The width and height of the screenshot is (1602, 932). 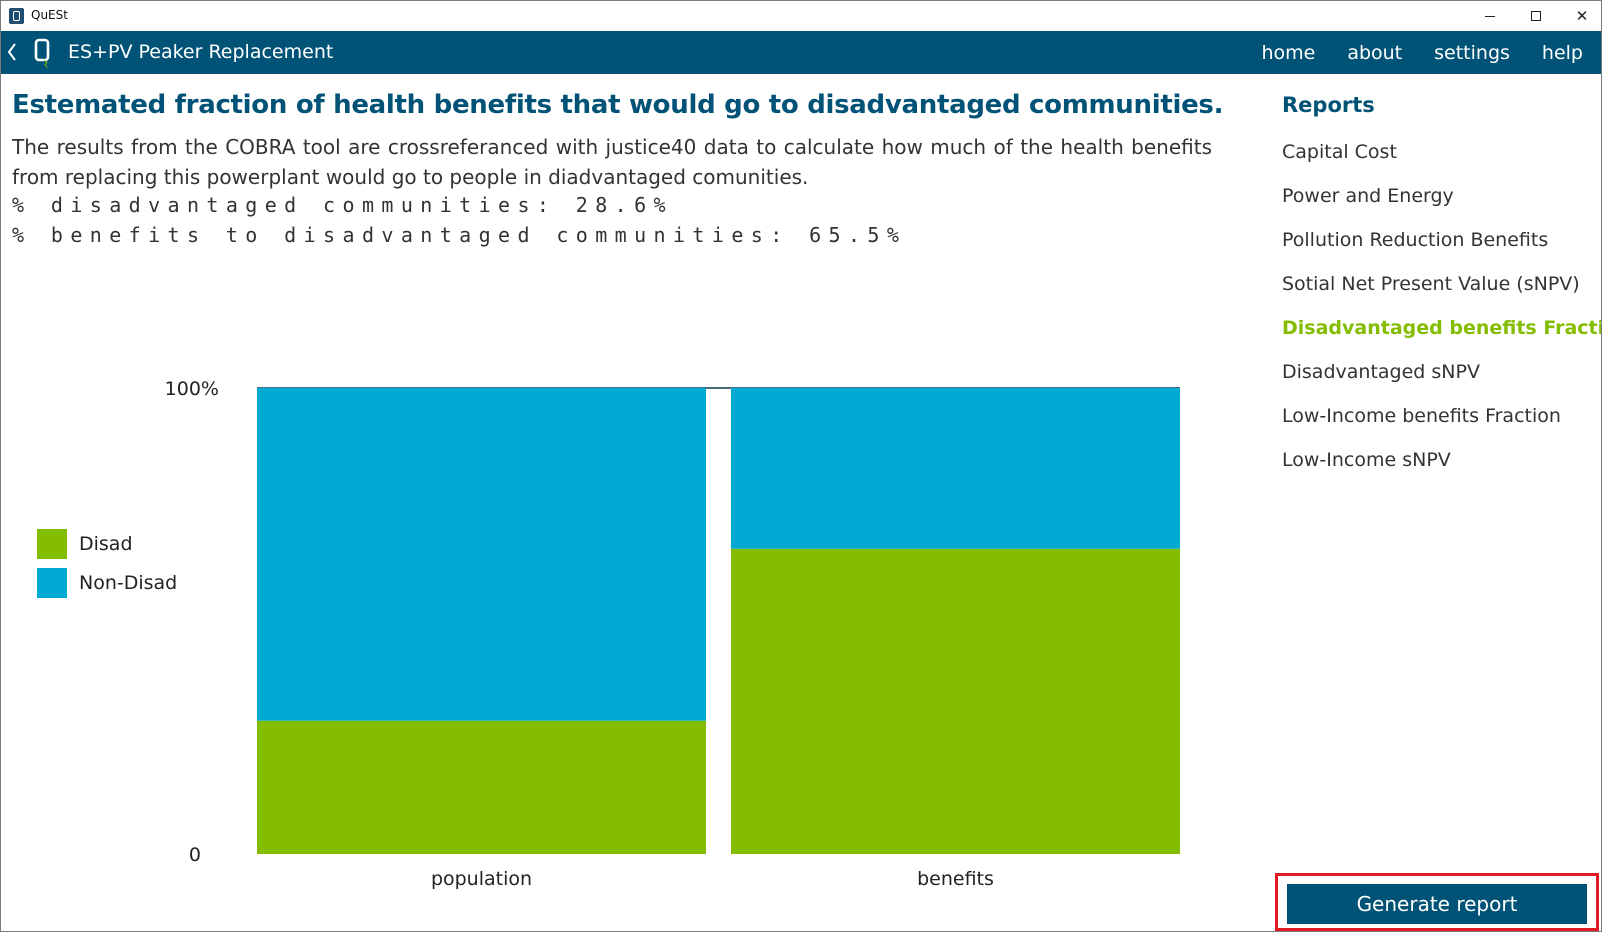 What do you see at coordinates (955, 879) in the screenshot?
I see `x-tick-label-benefits: benefits` at bounding box center [955, 879].